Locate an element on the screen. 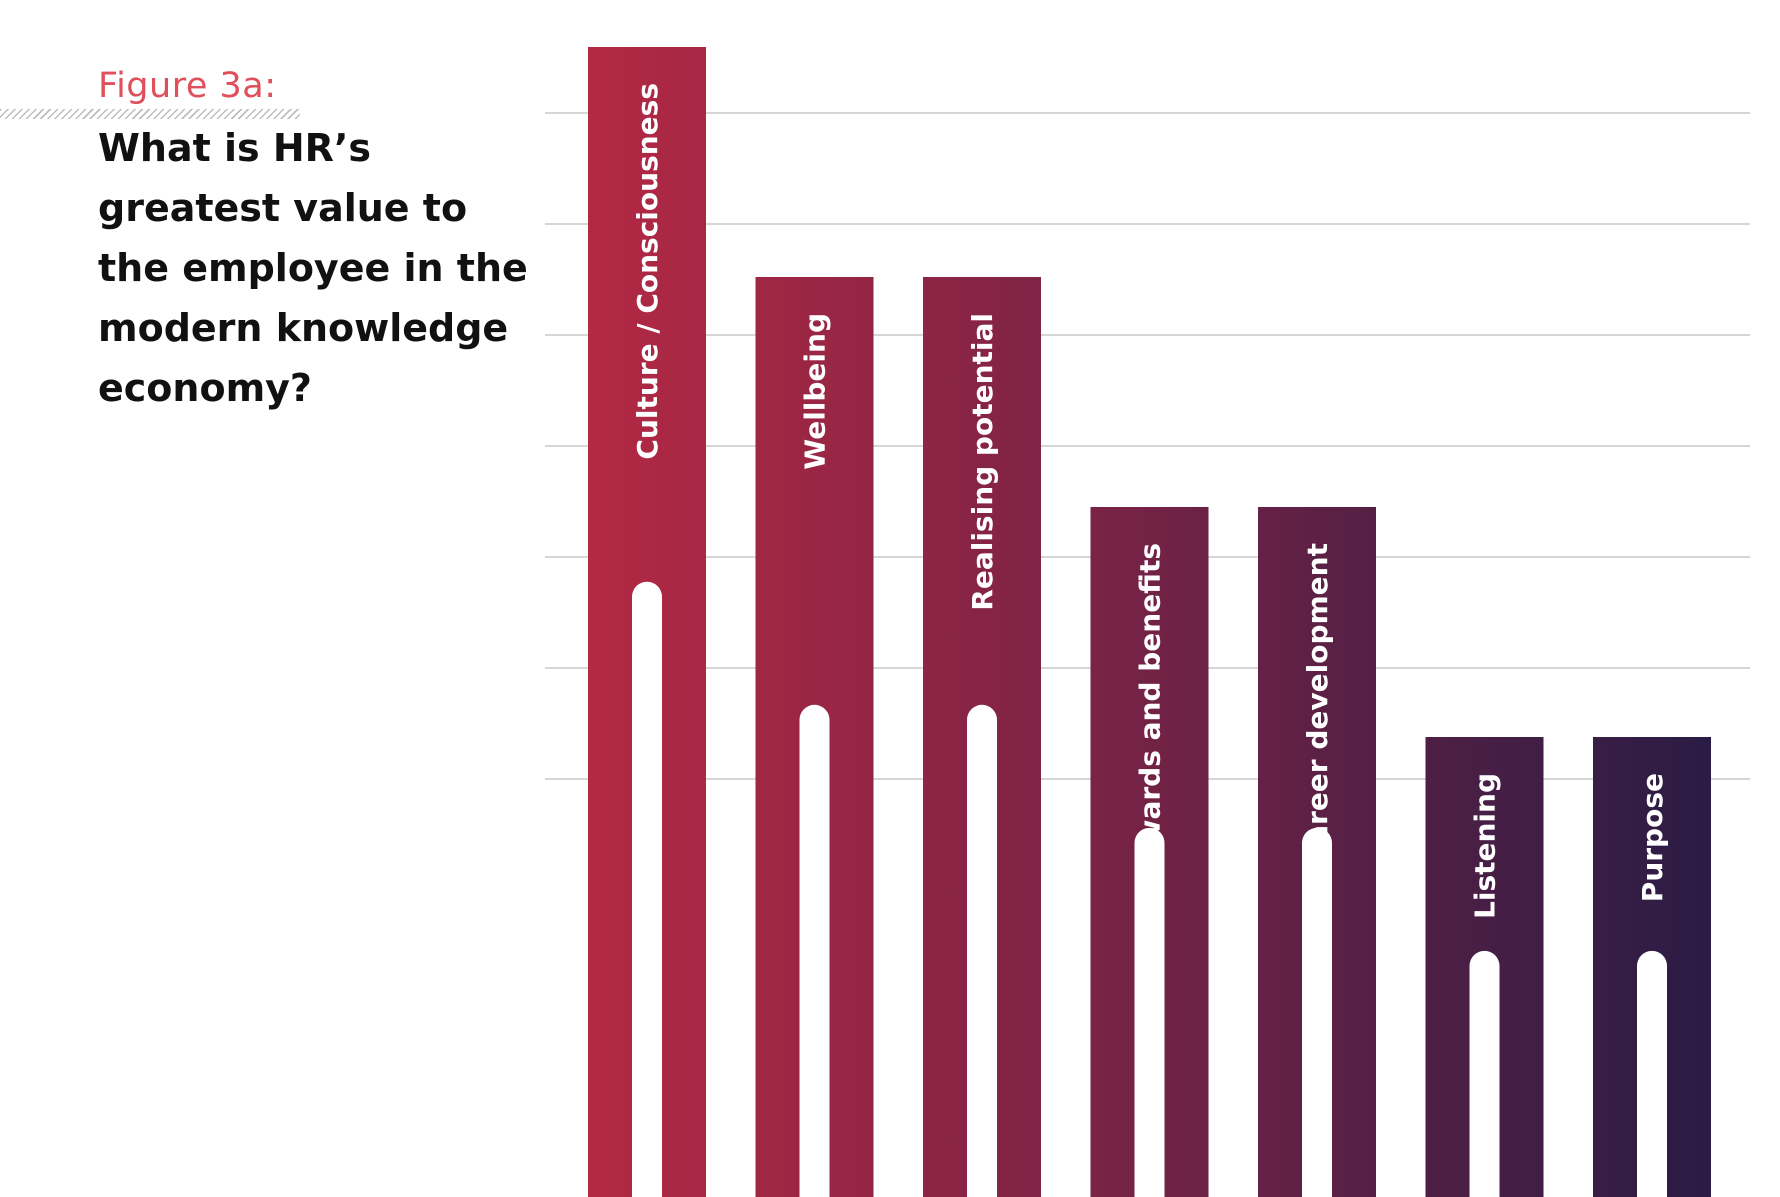  category-label: Culture / Consciousness is located at coordinates (647, 271).